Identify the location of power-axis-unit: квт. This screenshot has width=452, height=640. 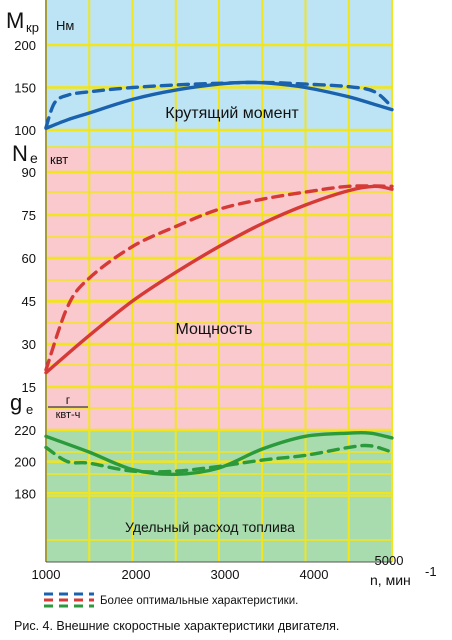
(59, 159).